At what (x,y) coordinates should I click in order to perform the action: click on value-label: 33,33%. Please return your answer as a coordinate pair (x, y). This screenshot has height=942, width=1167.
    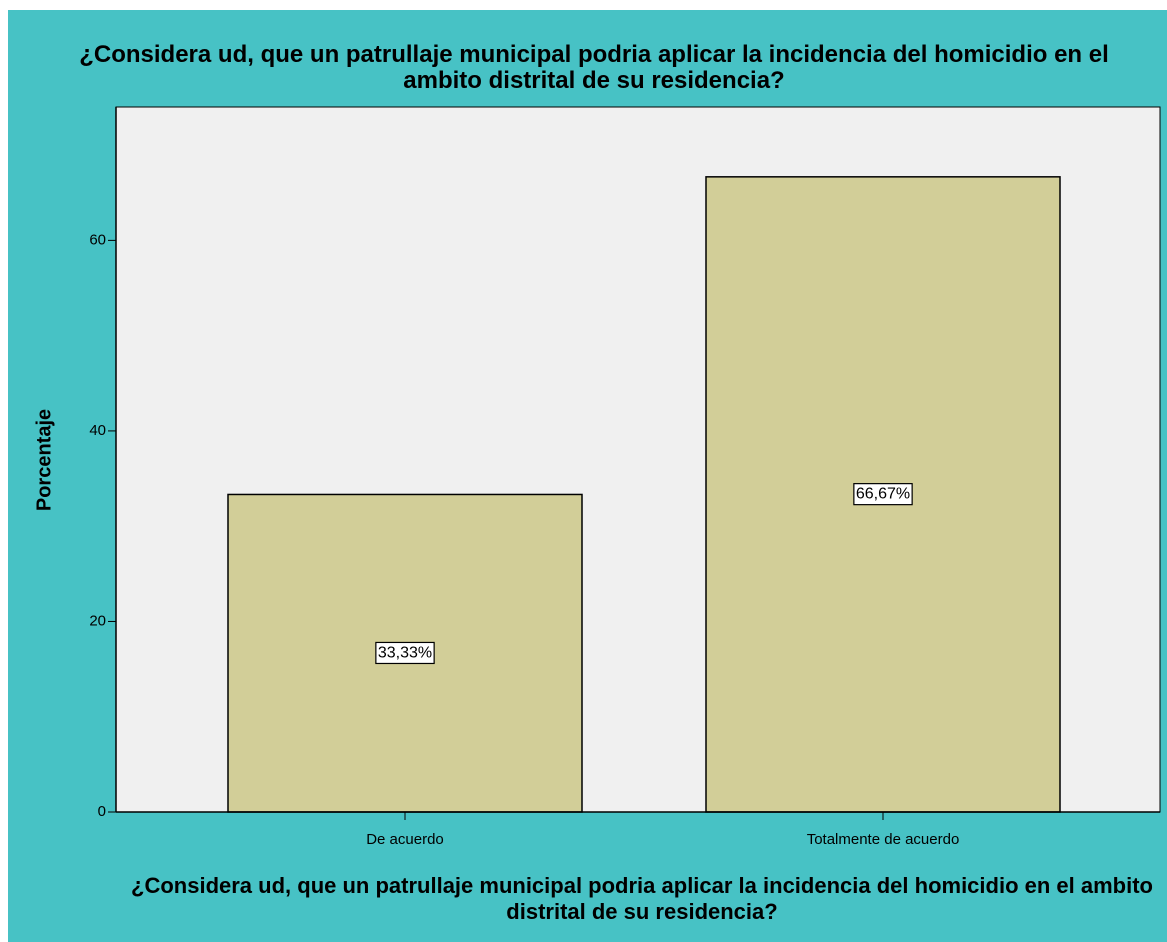
    Looking at the image, I should click on (405, 652).